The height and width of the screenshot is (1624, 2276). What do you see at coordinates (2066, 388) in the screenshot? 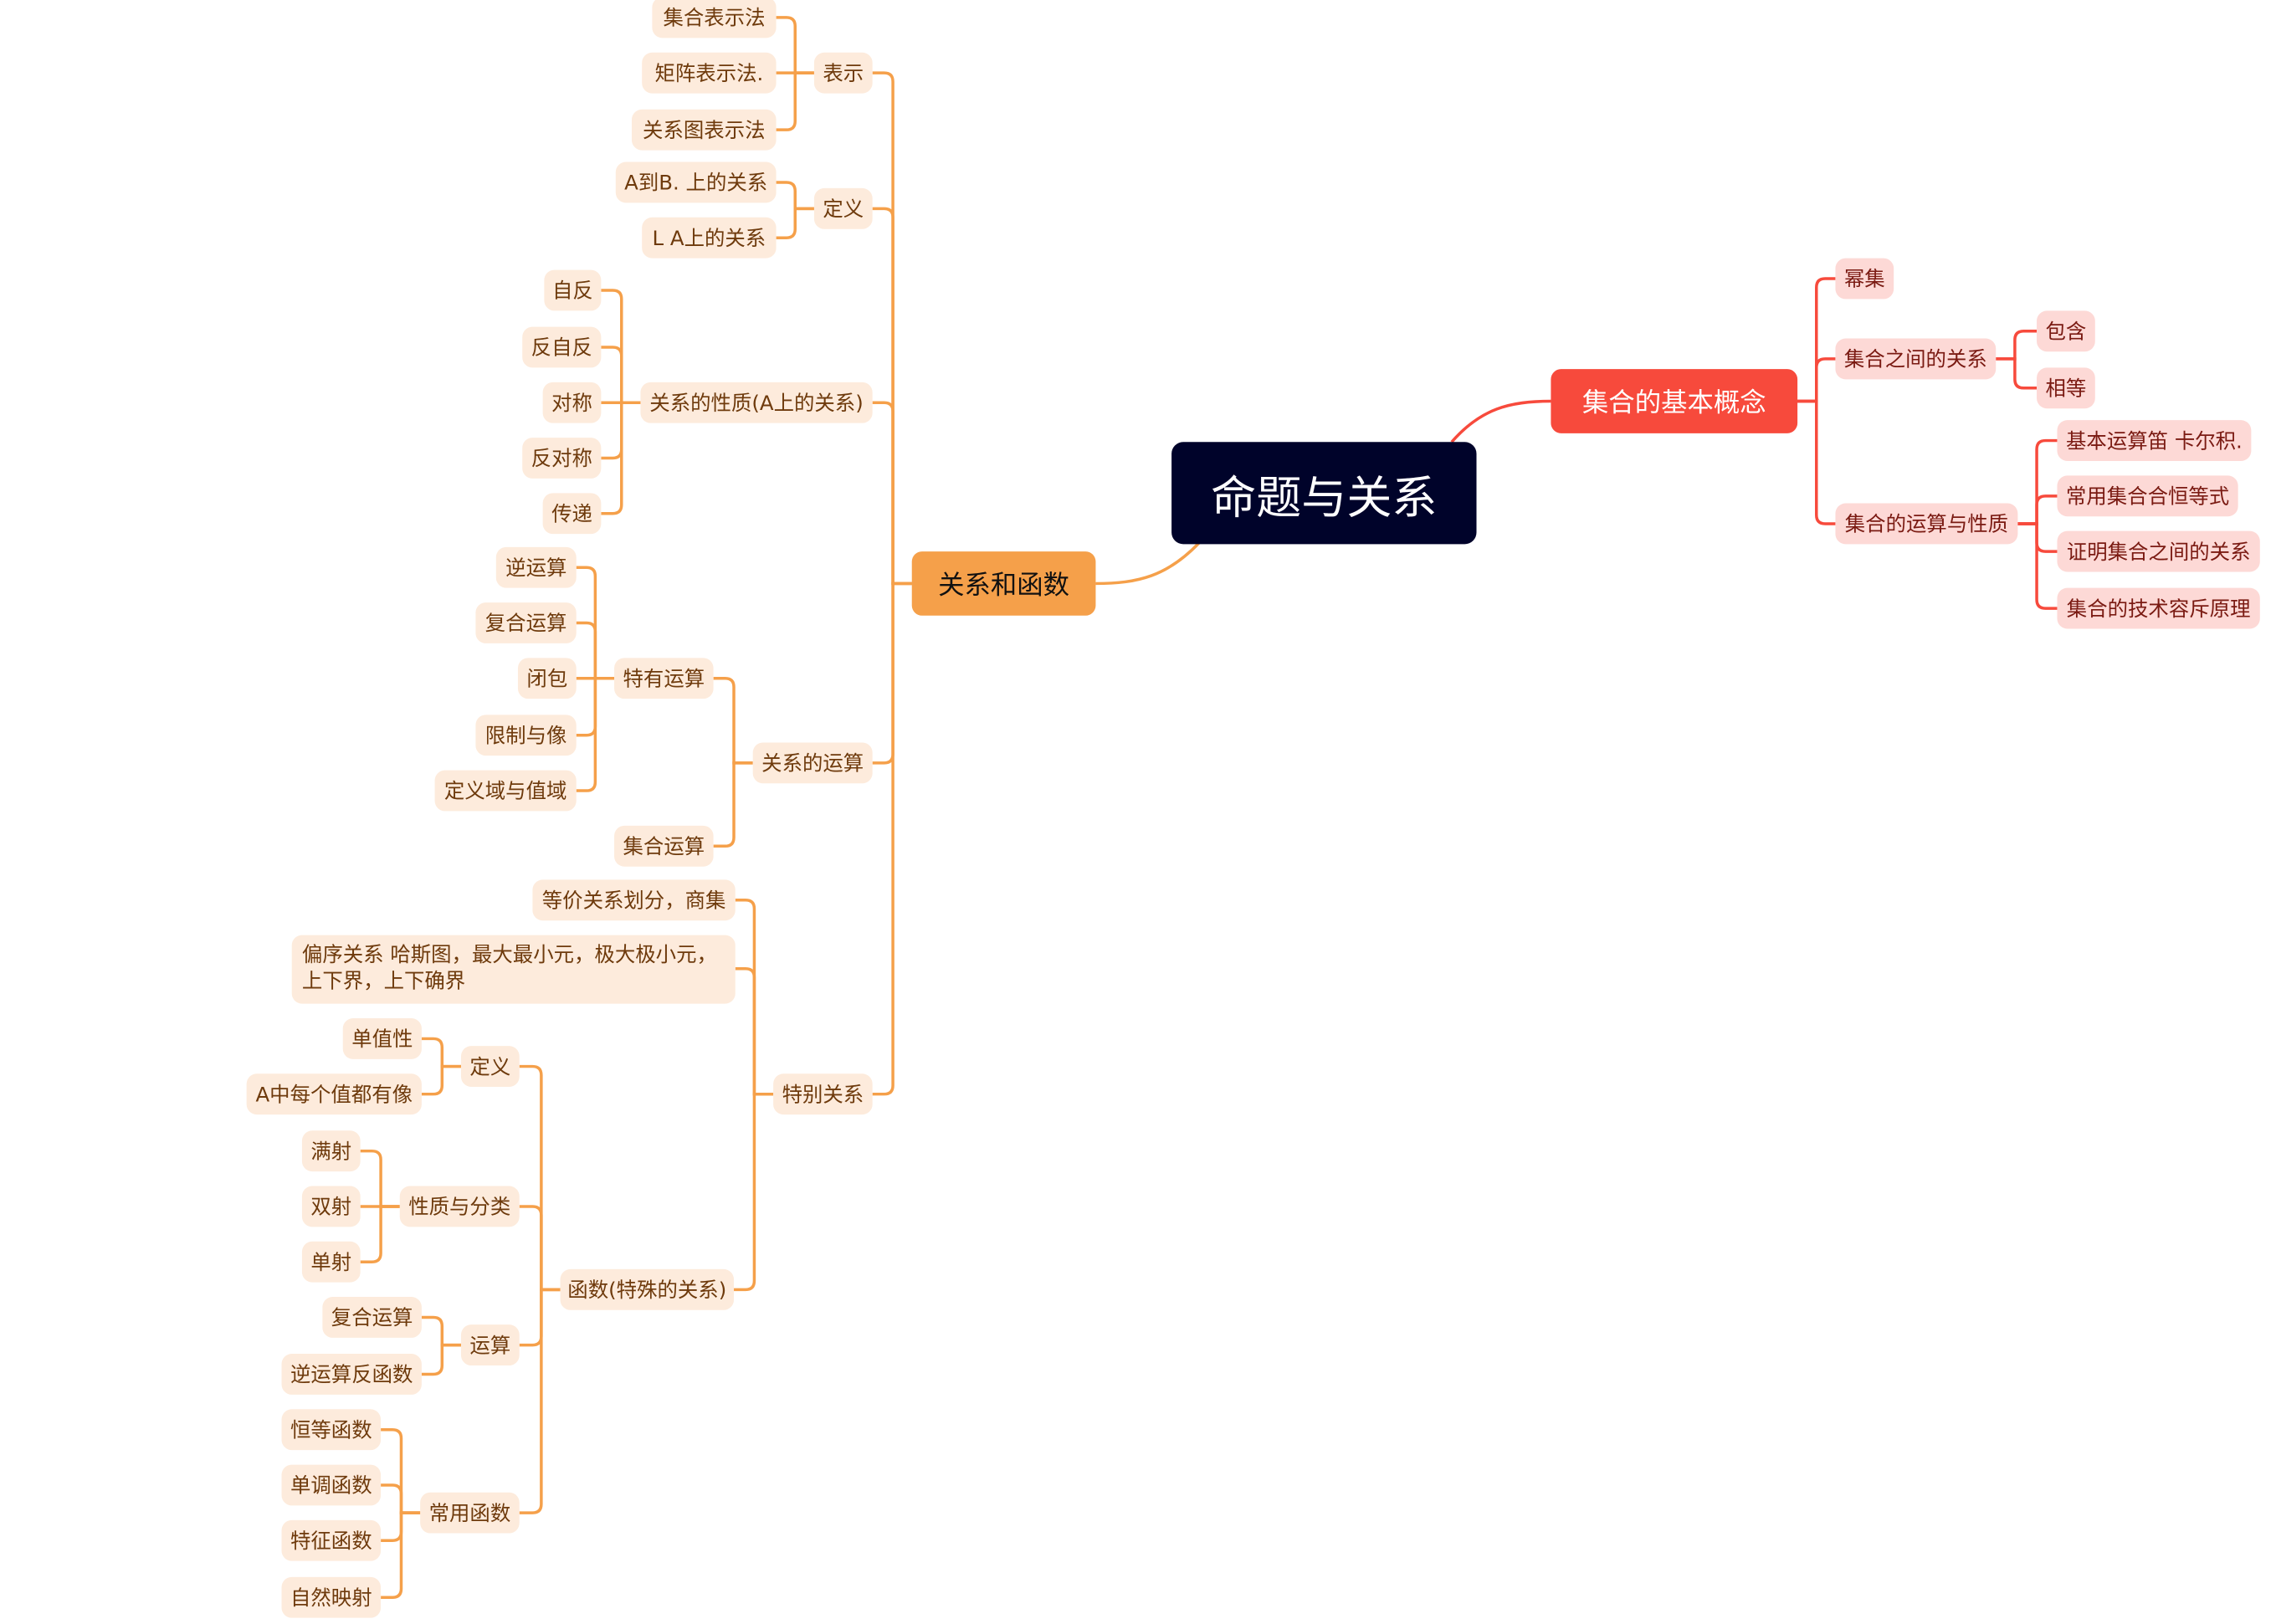
I see `topic-node: 相等` at bounding box center [2066, 388].